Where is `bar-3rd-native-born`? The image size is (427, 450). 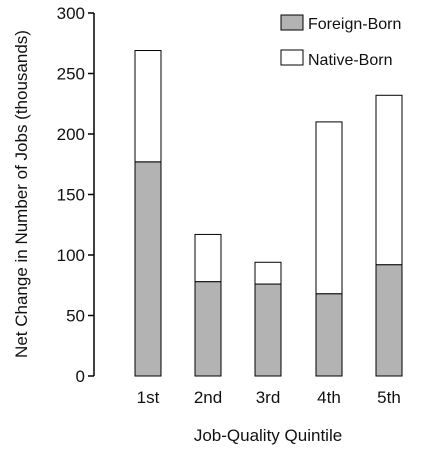
bar-3rd-native-born is located at coordinates (268, 273).